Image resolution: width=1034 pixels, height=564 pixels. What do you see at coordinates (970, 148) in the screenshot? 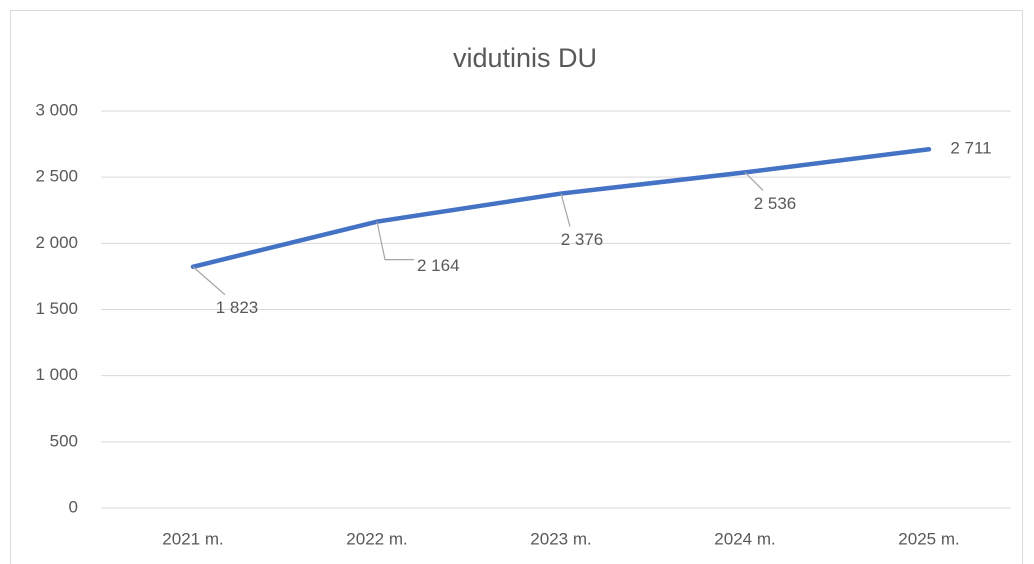
I see `data-label: 2 711` at bounding box center [970, 148].